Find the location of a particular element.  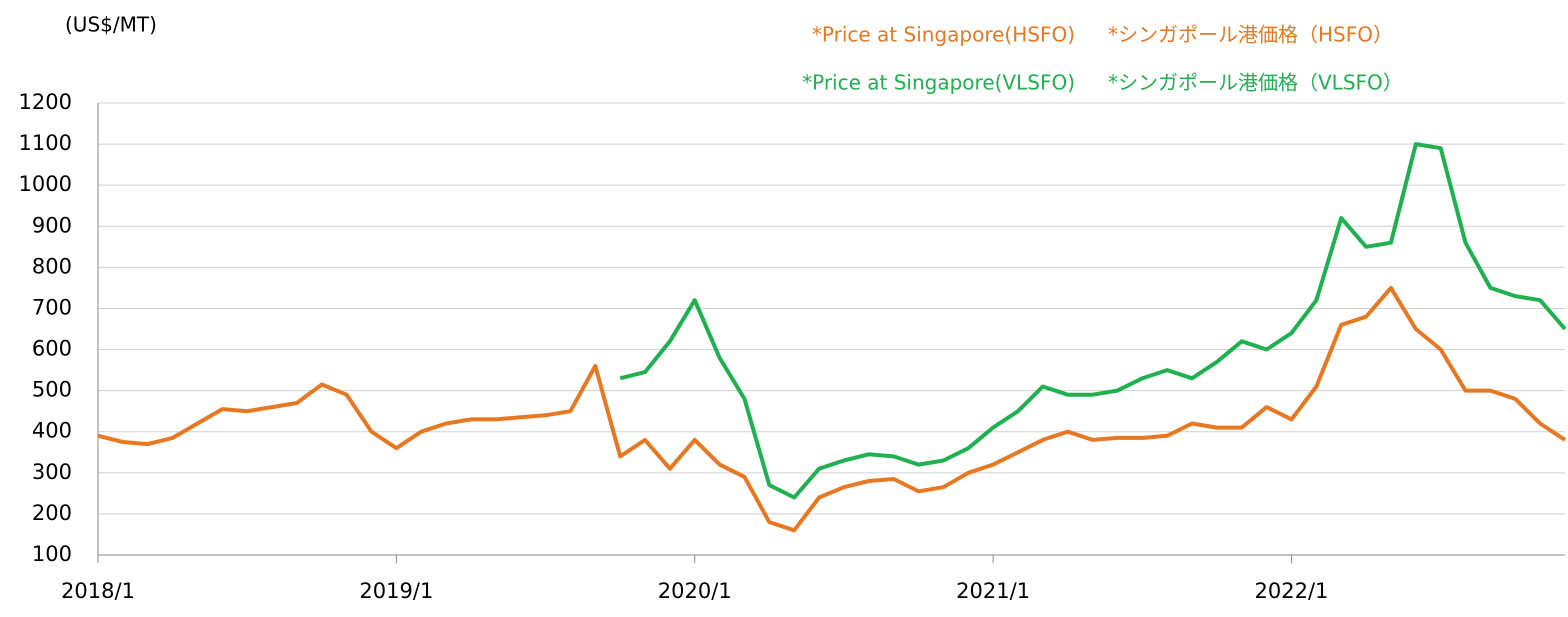

y-tick-label: 100 is located at coordinates (52, 554).